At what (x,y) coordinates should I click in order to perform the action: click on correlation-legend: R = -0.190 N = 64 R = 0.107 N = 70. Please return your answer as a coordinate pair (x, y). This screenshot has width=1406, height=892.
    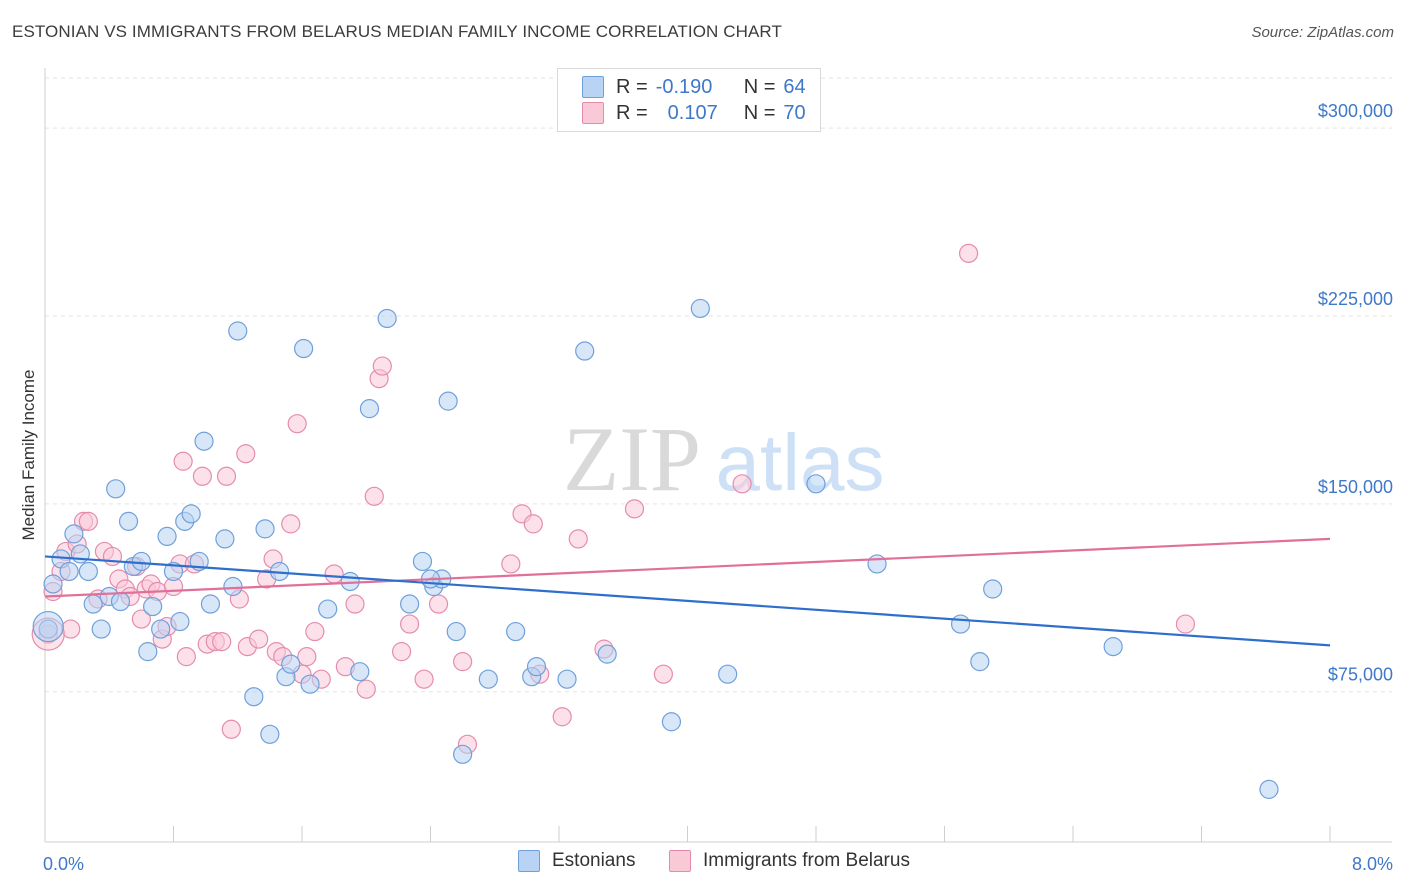
    Looking at the image, I should click on (689, 100).